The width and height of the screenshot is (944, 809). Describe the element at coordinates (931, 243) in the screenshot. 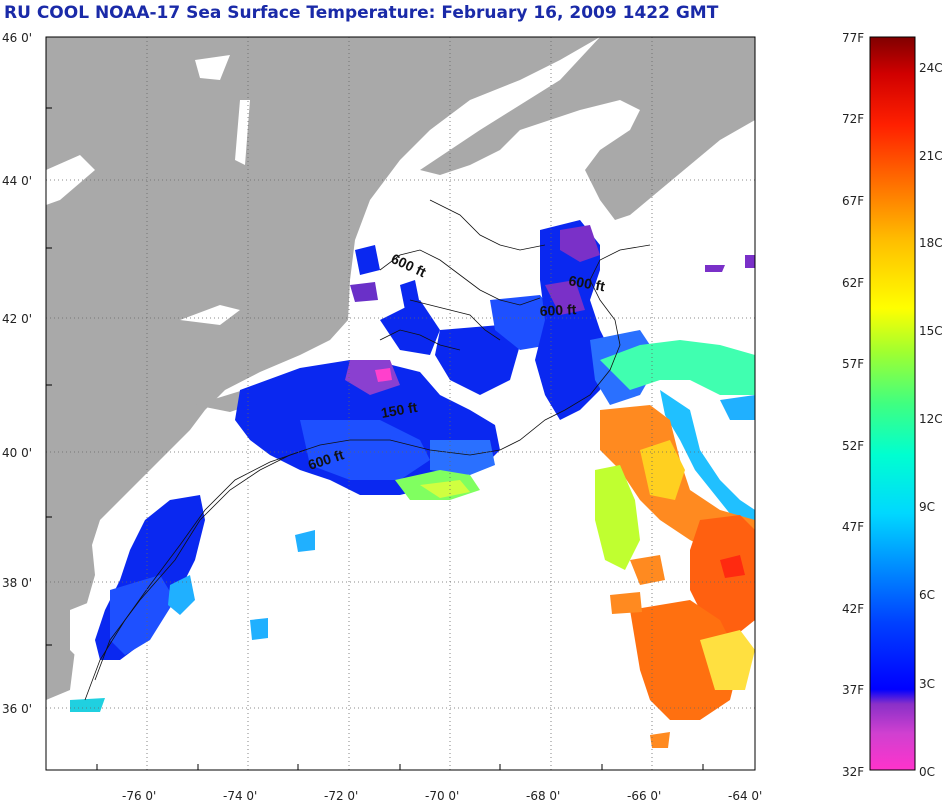

I see `cb-c-18: 18C` at that location.